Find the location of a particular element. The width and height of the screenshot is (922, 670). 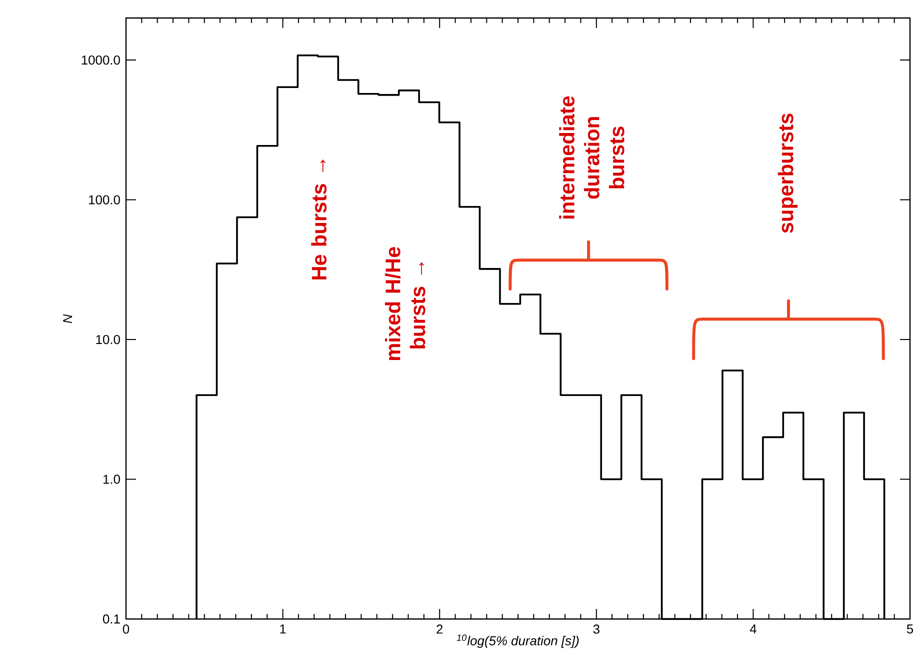

y-tick-label: 0.1 is located at coordinates (111, 619).